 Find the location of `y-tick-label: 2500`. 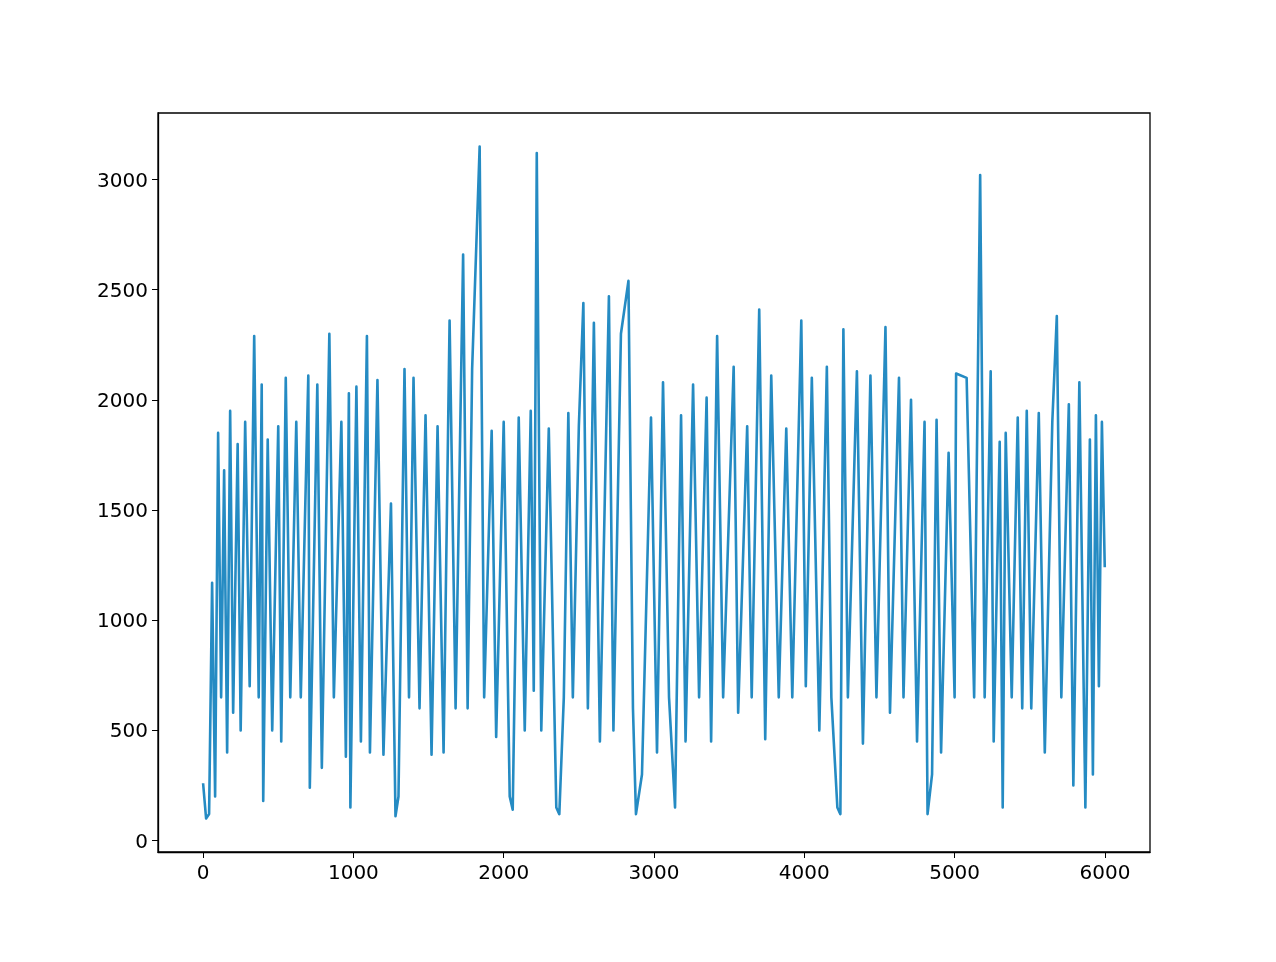

y-tick-label: 2500 is located at coordinates (122, 289).